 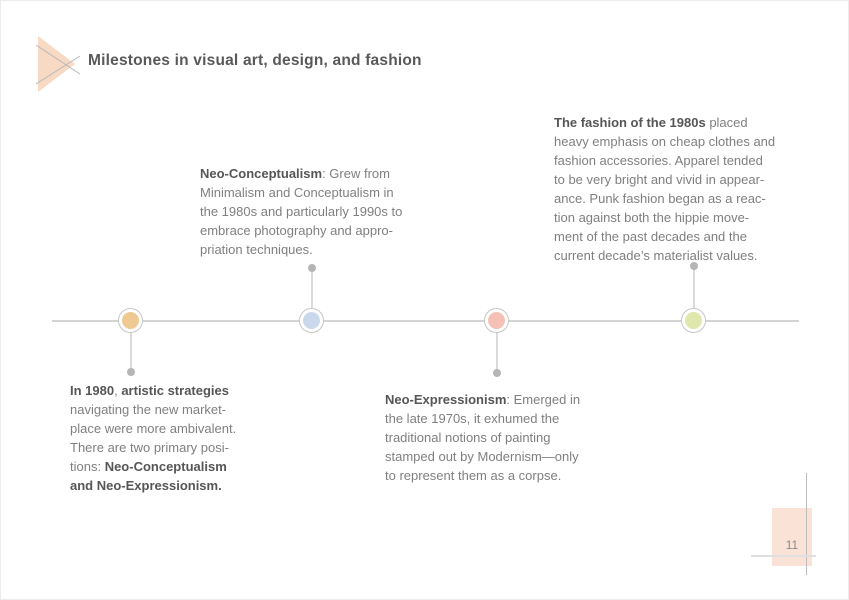 I want to click on timeline-marker-fashion-1980s, so click(x=693, y=320).